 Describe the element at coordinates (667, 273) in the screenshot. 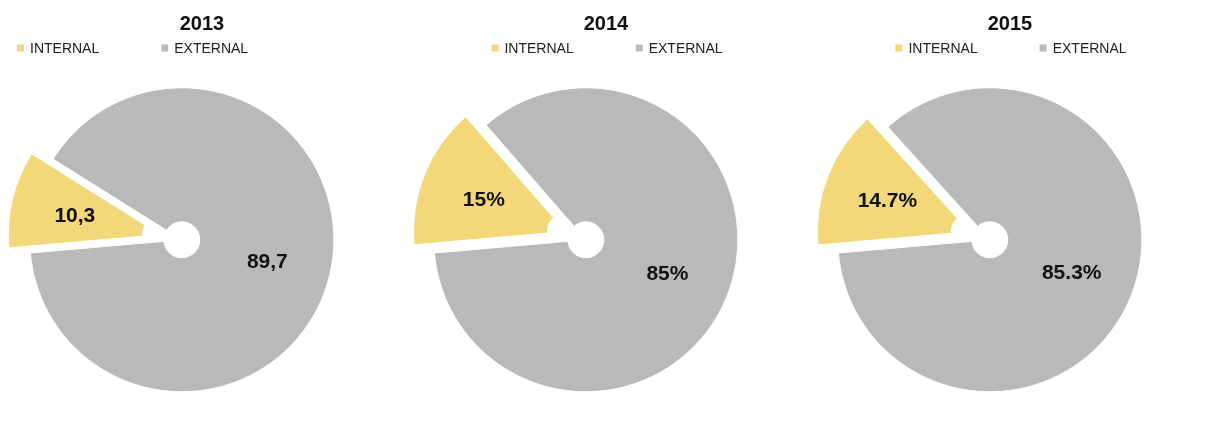

I see `data-label: 85%` at that location.